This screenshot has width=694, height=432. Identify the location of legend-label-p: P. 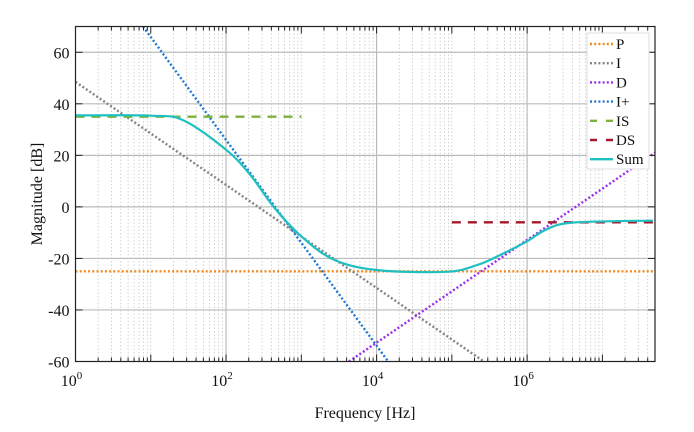
(620, 45).